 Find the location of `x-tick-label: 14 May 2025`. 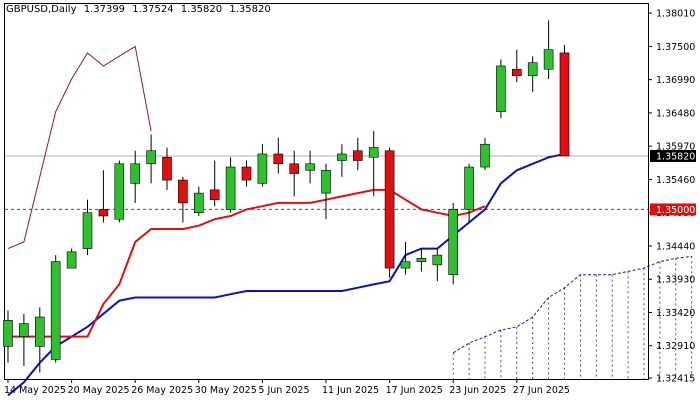

x-tick-label: 14 May 2025 is located at coordinates (35, 390).